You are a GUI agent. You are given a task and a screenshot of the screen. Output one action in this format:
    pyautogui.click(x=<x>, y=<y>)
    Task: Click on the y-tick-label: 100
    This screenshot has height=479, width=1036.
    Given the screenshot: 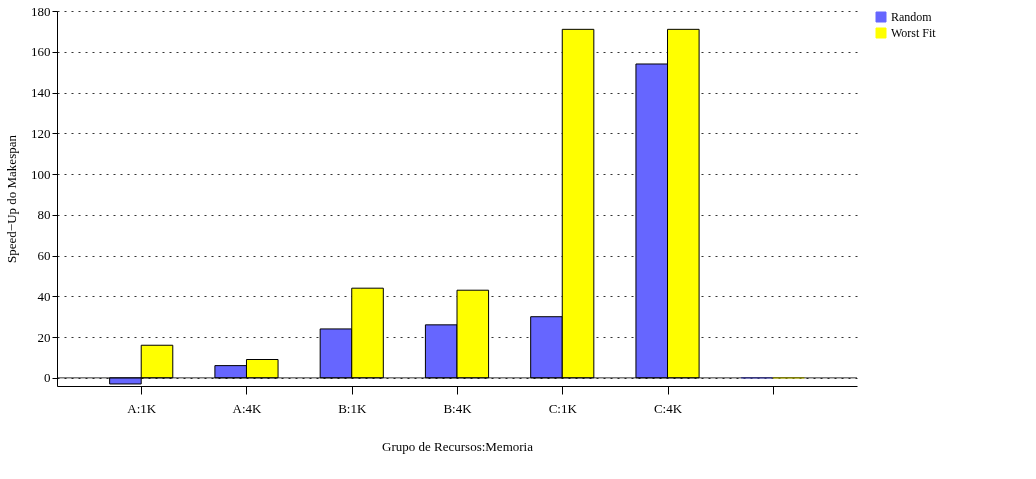 What is the action you would take?
    pyautogui.click(x=41, y=174)
    